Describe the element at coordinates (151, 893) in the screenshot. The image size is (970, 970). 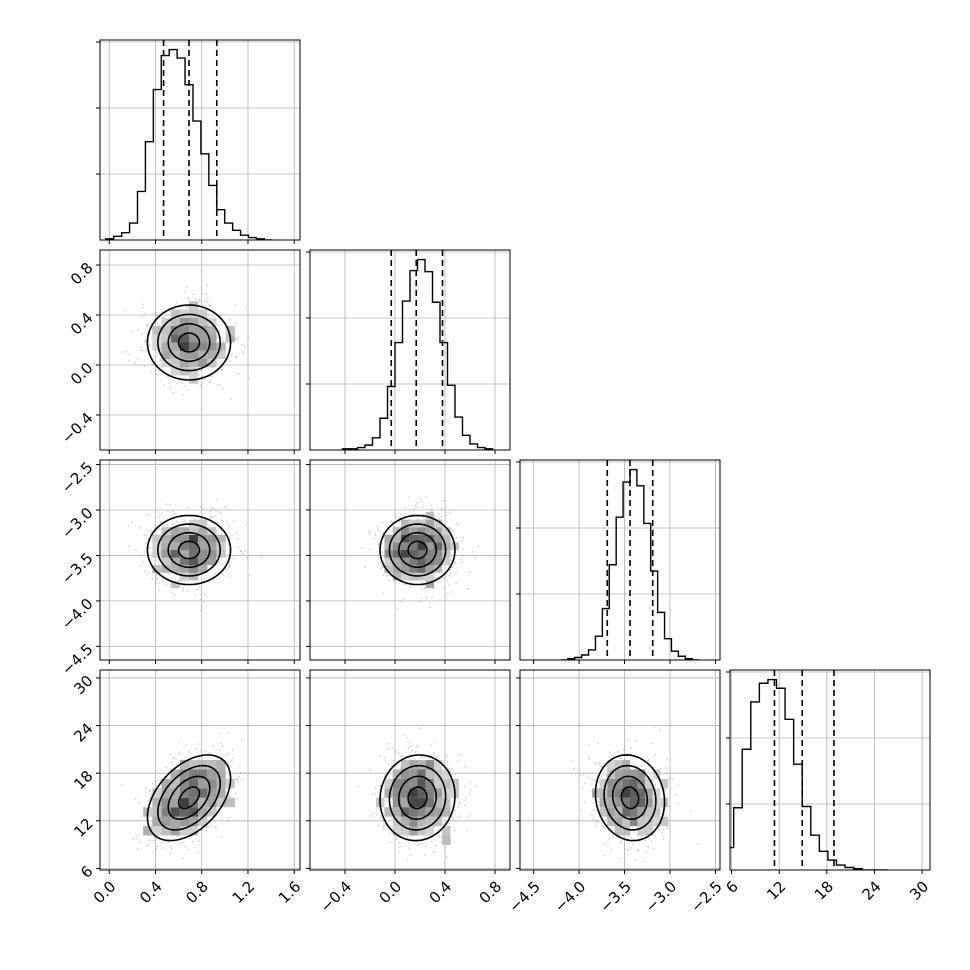
I see `x-tick-label-0-1: 0.4` at that location.